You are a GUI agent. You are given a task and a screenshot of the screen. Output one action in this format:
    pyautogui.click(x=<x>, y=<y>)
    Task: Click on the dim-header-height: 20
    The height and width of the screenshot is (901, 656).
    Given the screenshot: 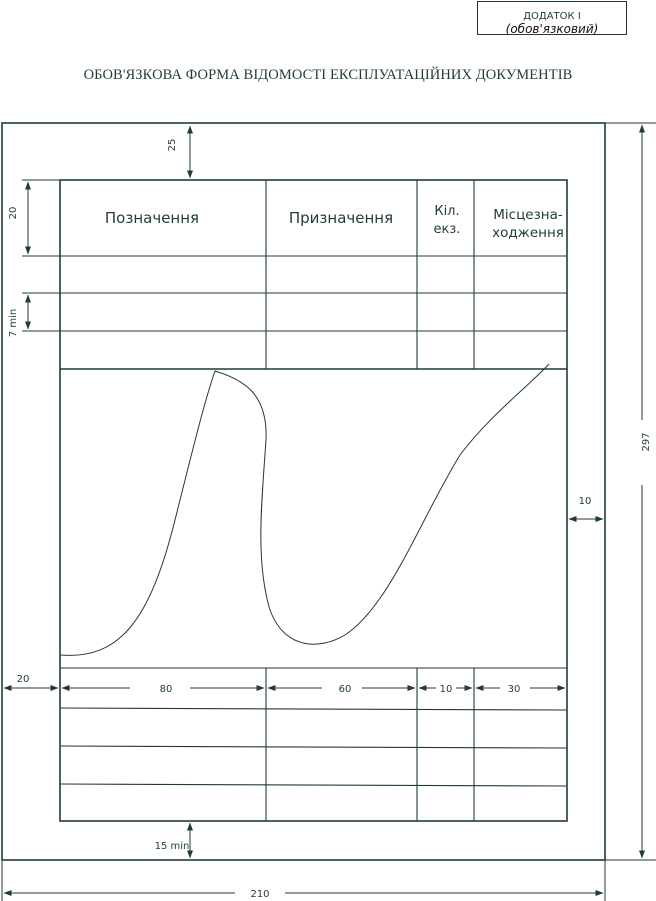 What is the action you would take?
    pyautogui.click(x=13, y=213)
    